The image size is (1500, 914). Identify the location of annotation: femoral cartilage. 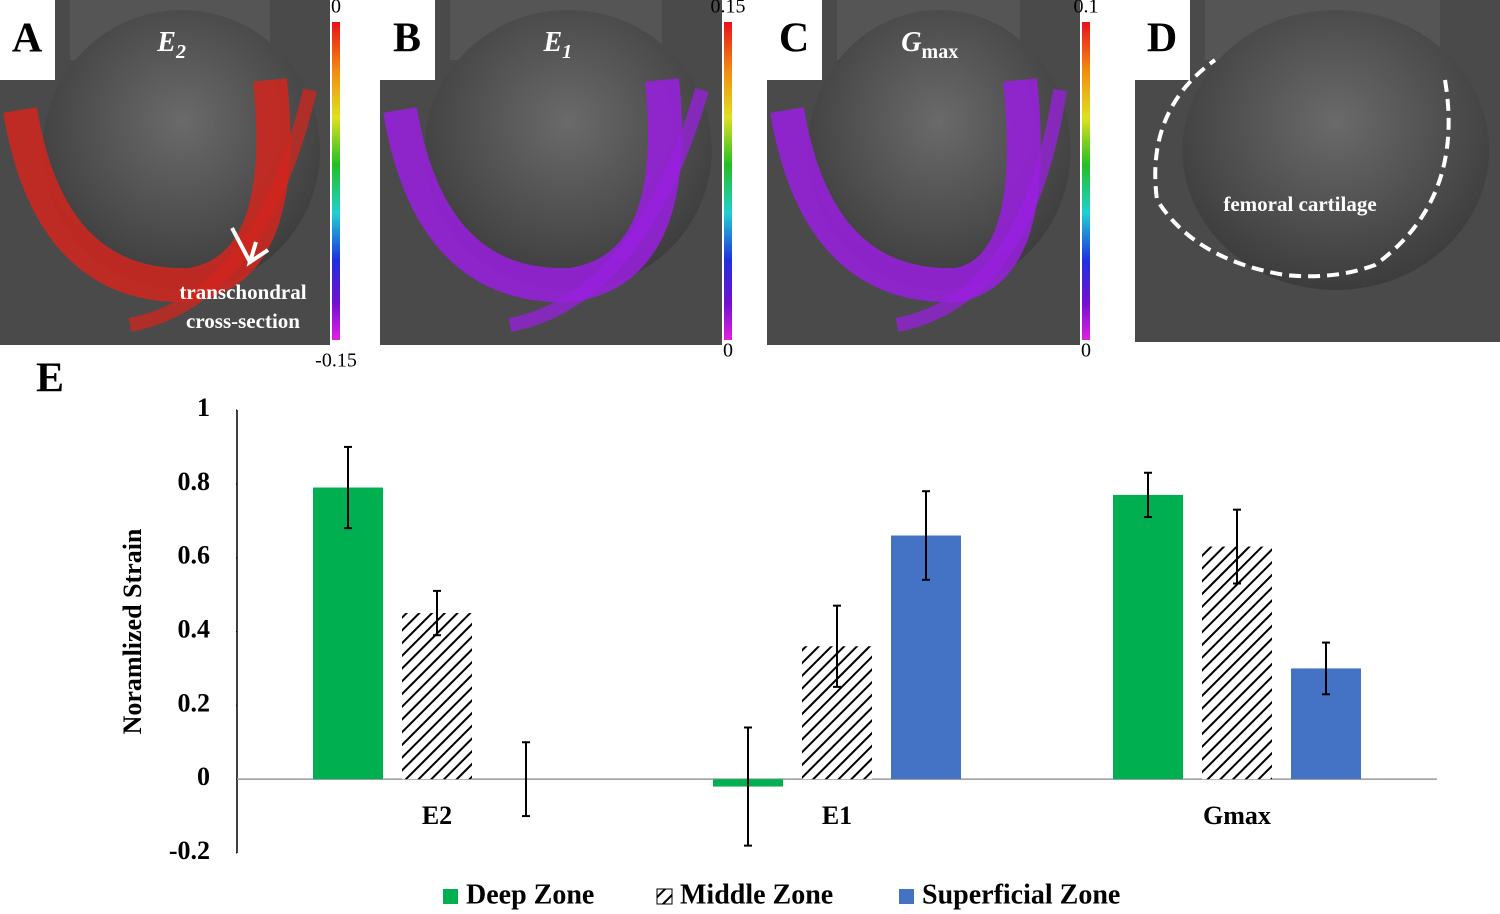
(1299, 204).